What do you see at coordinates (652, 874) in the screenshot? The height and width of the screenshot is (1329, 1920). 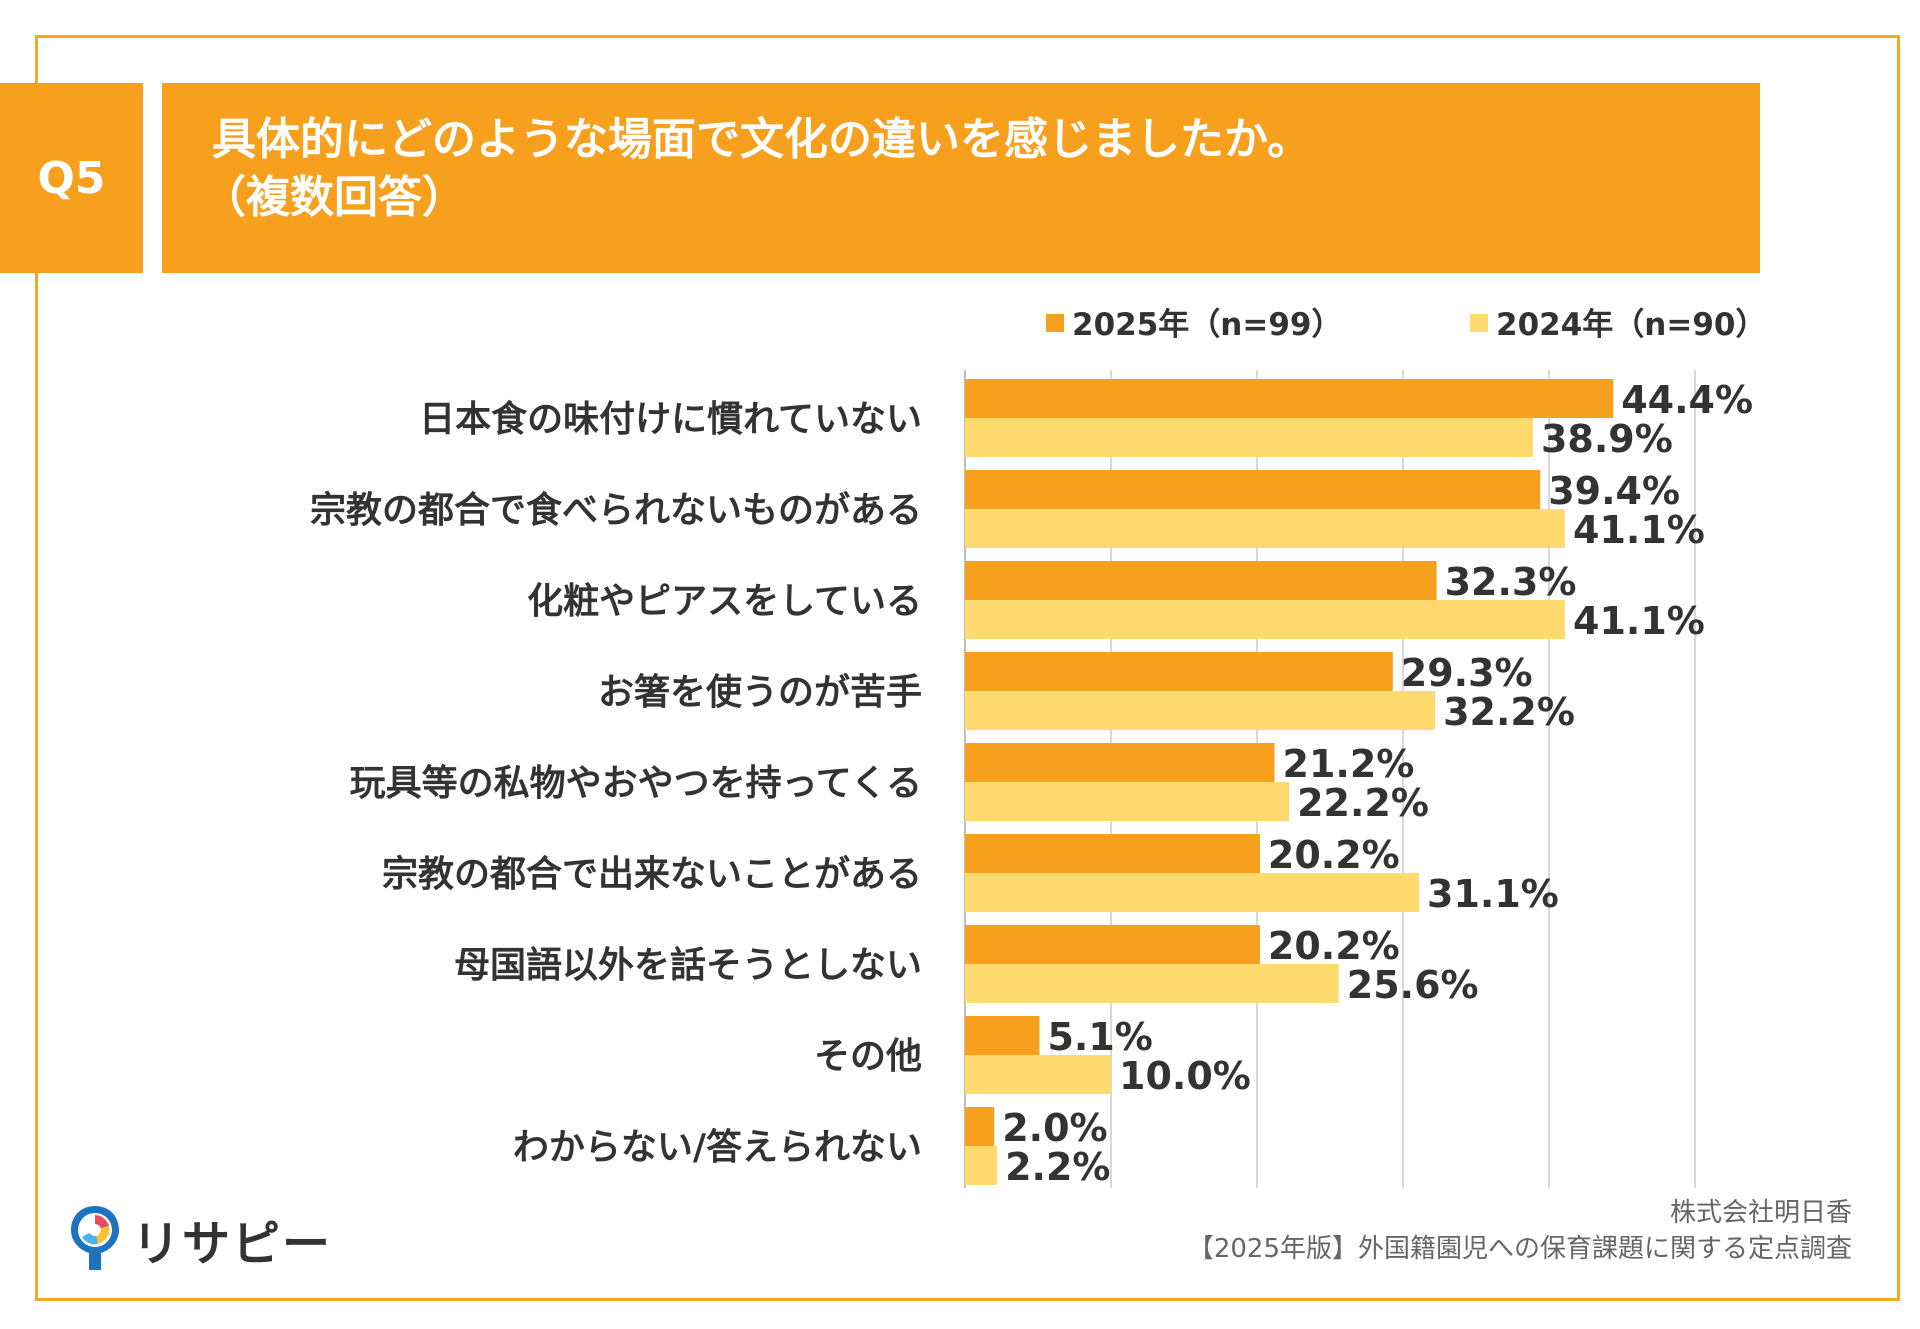 I see `category-label: 宗教の都合で出来ないことがある` at bounding box center [652, 874].